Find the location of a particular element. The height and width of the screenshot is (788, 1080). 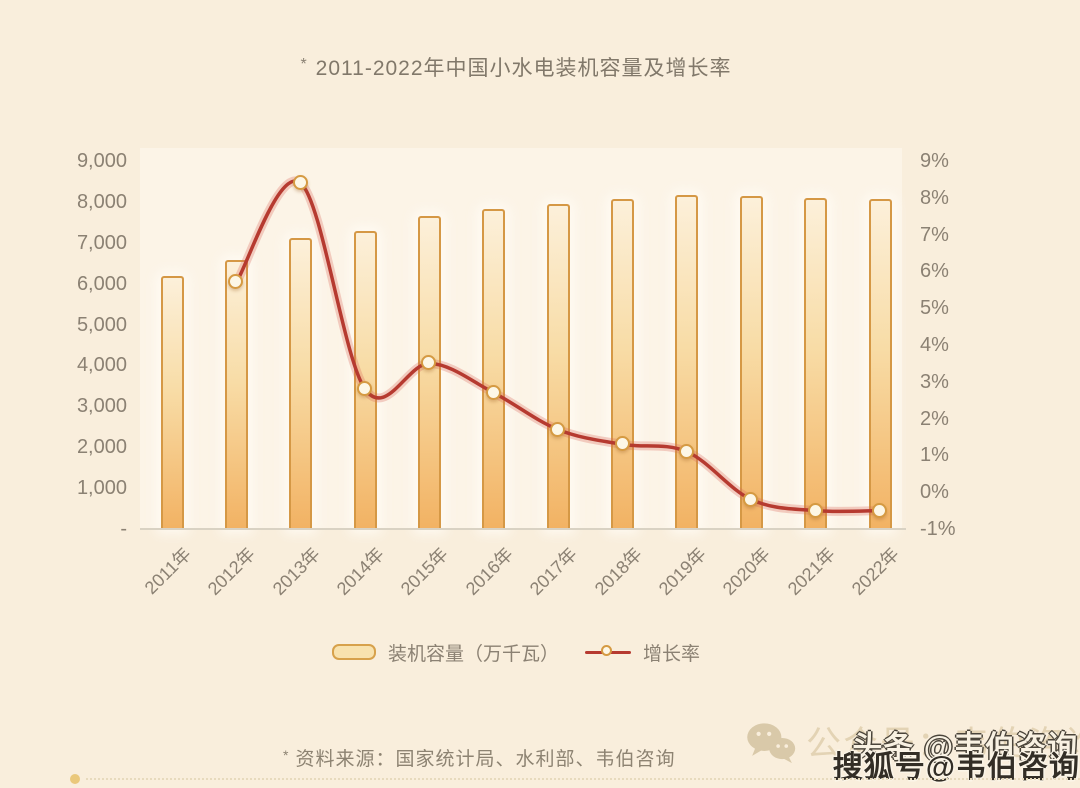

source-text: 资料来源：国家统计局、水利部、韦伯咨询 is located at coordinates (485, 759).